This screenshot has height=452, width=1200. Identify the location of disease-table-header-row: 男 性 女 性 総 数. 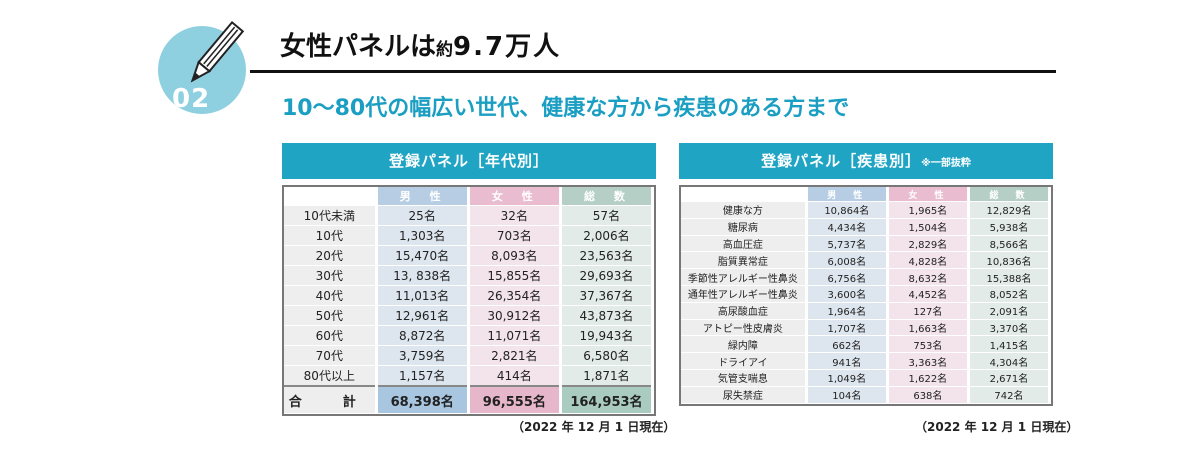
(866, 194).